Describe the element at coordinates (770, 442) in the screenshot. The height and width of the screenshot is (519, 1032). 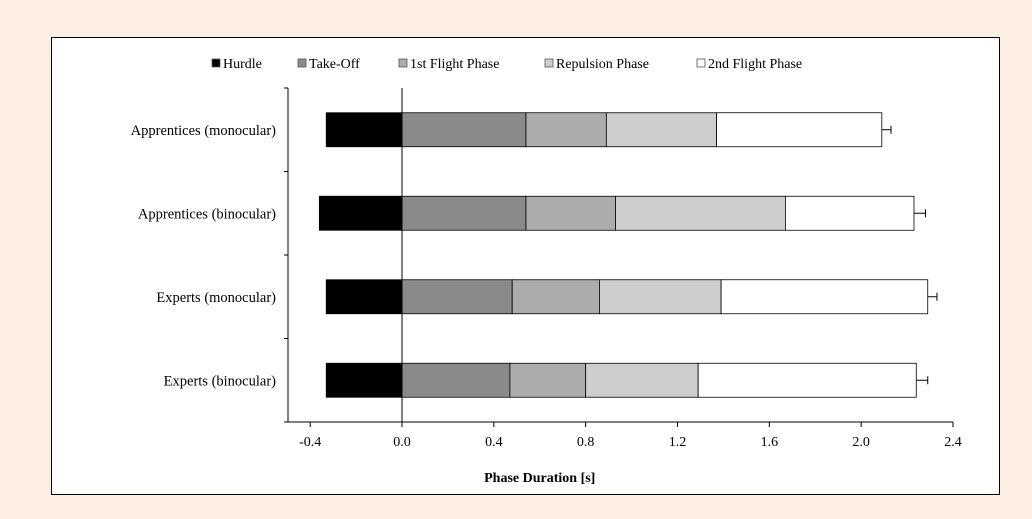
I see `x-tick-label: 1.6` at that location.